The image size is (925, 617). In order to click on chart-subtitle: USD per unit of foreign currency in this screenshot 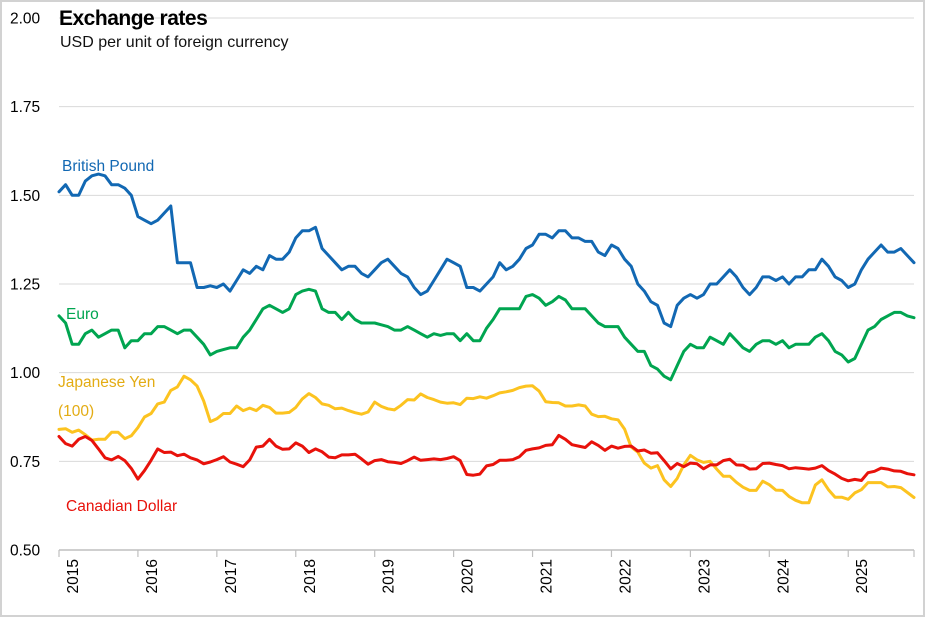, I will do `click(174, 42)`.